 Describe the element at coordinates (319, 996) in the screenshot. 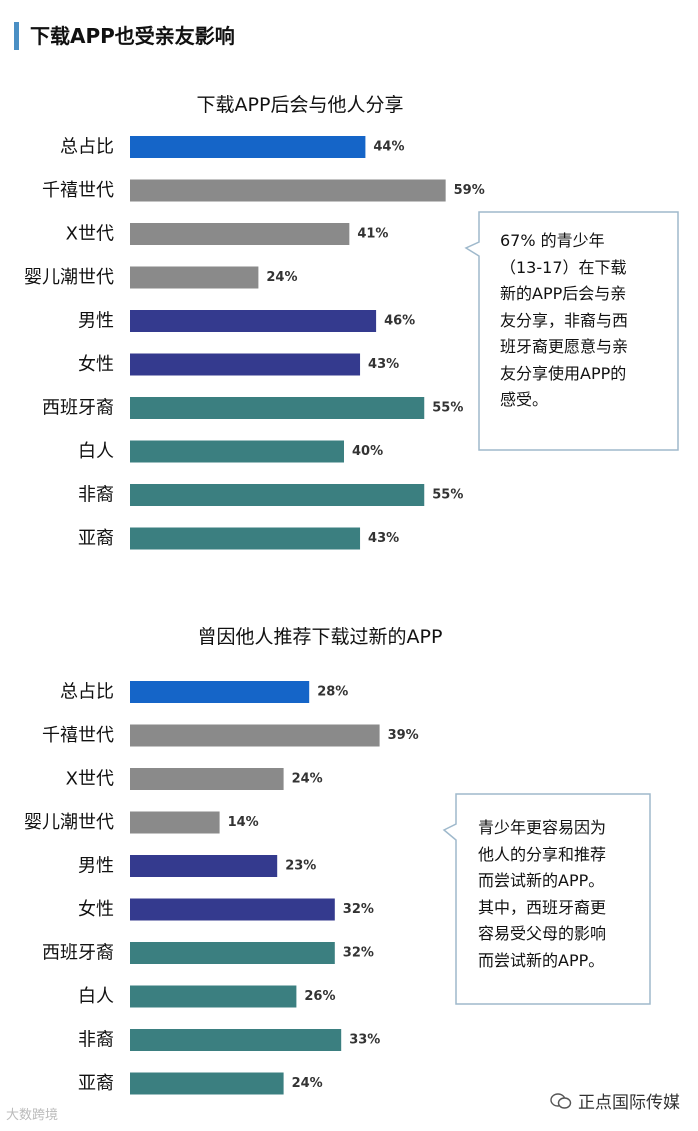

I see `value-label: 26%` at that location.